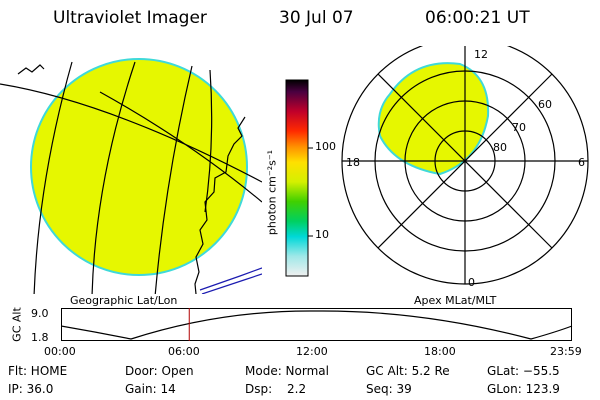  What do you see at coordinates (316, 18) in the screenshot?
I see `date-label: 30 Jul 07` at bounding box center [316, 18].